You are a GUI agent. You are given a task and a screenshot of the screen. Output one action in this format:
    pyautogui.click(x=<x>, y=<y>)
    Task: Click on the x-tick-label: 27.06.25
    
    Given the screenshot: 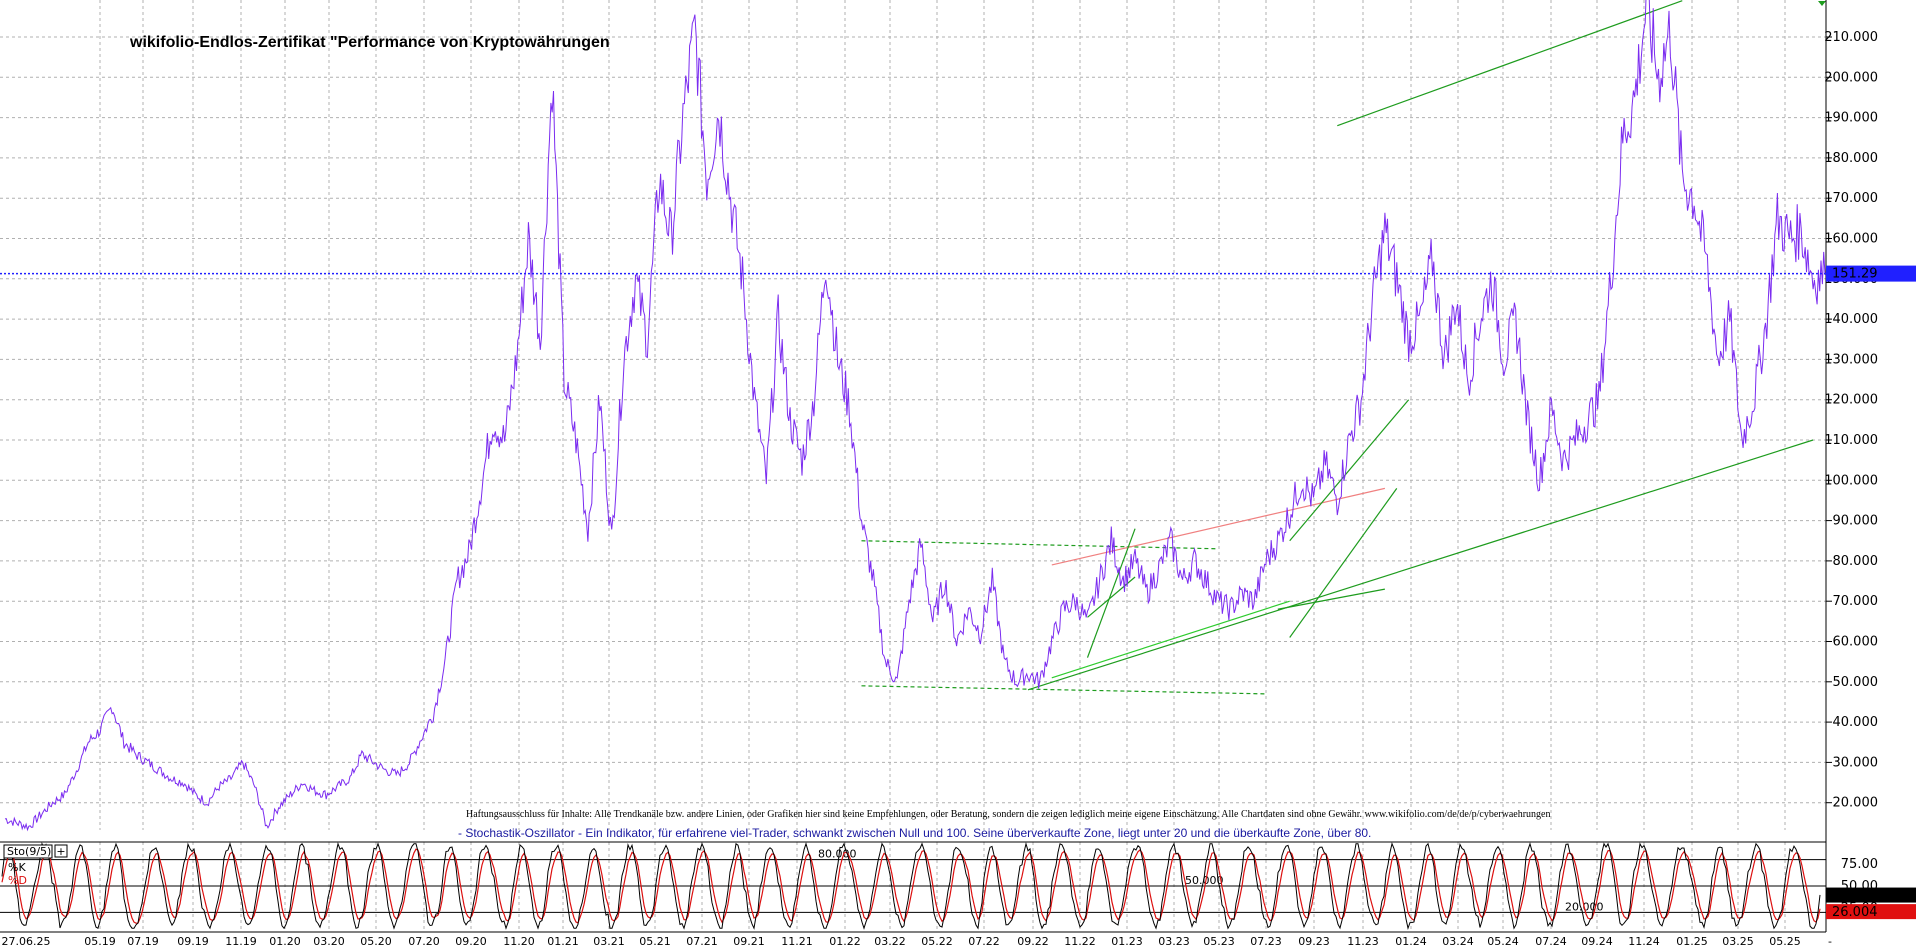 What is the action you would take?
    pyautogui.click(x=26, y=941)
    